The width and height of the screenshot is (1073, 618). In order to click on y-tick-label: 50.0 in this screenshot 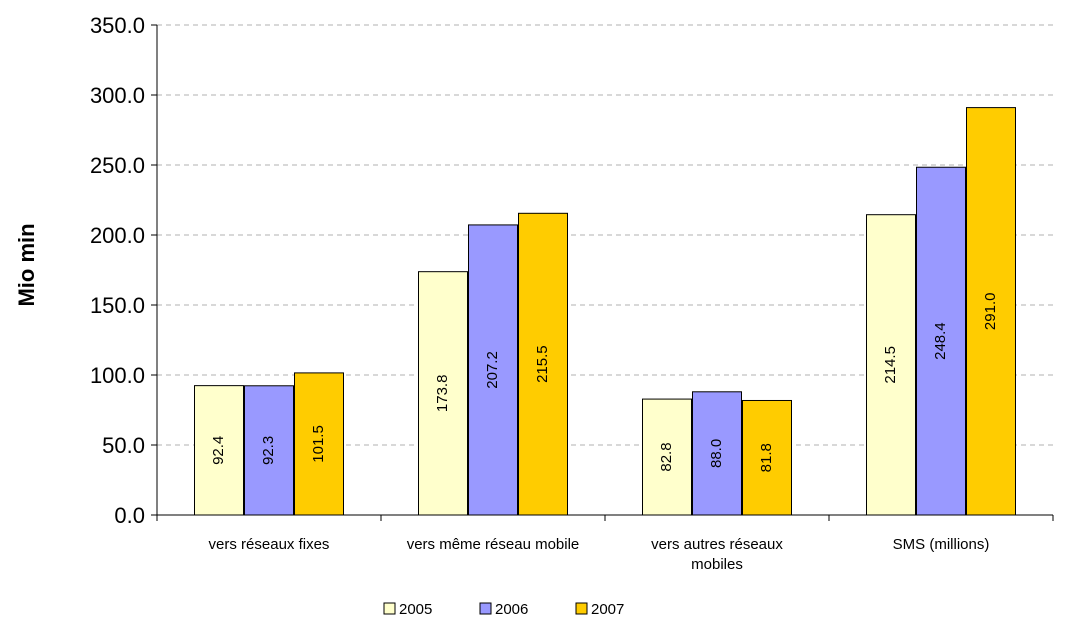, I will do `click(123, 445)`.